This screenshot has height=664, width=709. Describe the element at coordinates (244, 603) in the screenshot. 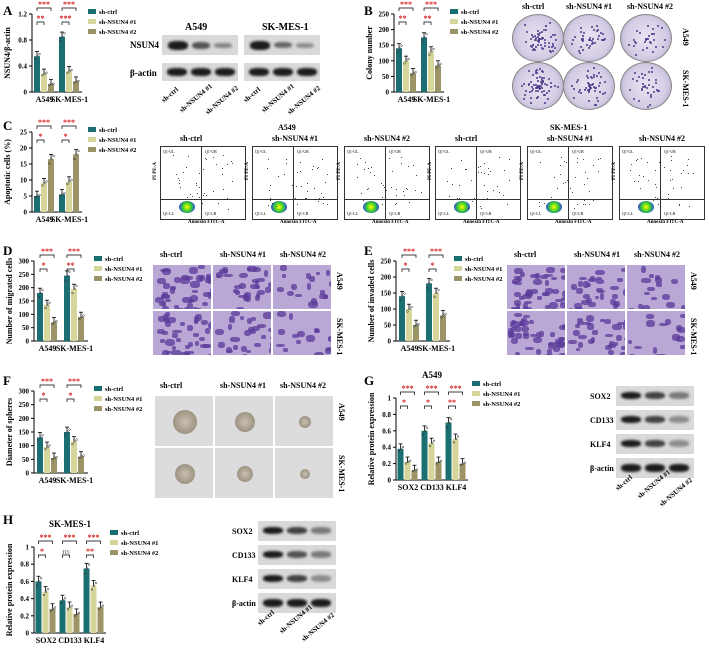

I see `blot-row-label: β-actin` at that location.